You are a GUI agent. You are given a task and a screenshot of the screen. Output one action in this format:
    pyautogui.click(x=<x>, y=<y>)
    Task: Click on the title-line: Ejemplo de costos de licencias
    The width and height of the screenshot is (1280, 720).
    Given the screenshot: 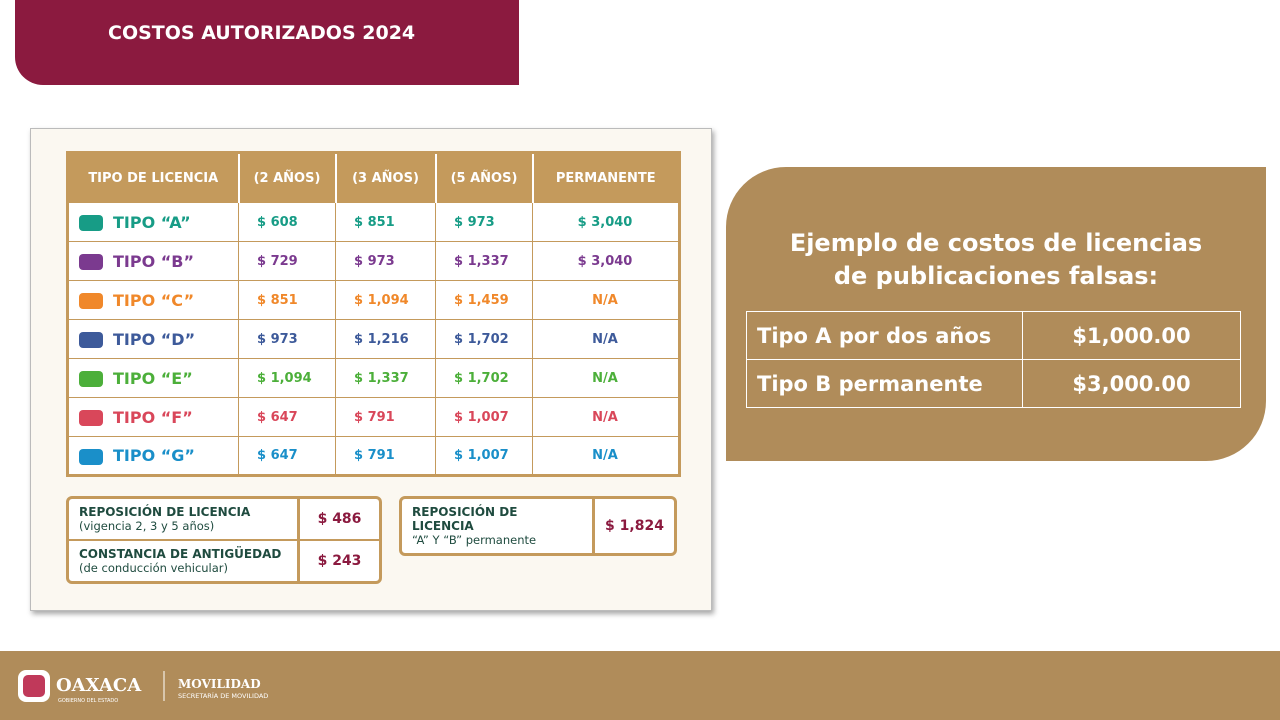 What is the action you would take?
    pyautogui.click(x=996, y=243)
    